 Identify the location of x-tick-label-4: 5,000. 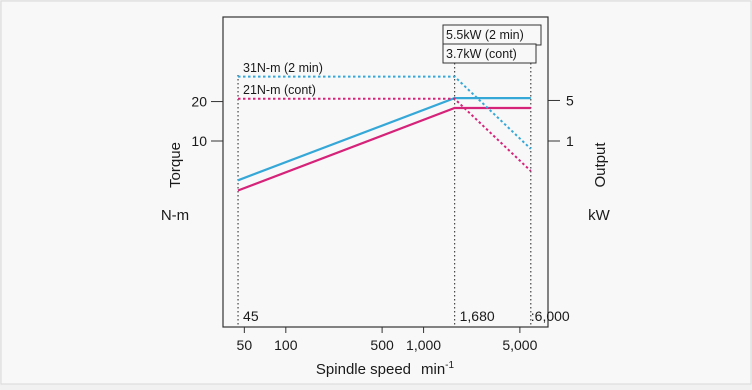
(519, 345).